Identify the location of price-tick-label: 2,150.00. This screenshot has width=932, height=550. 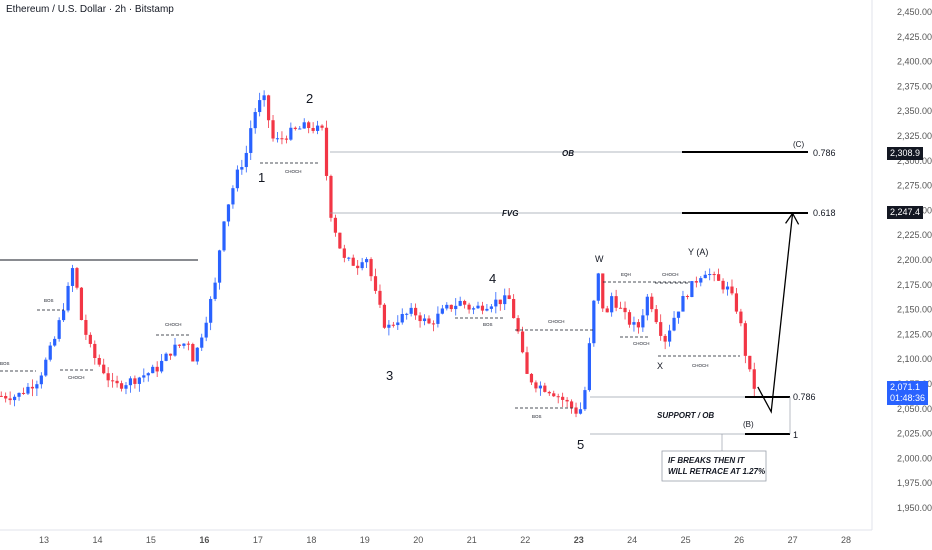
(914, 310).